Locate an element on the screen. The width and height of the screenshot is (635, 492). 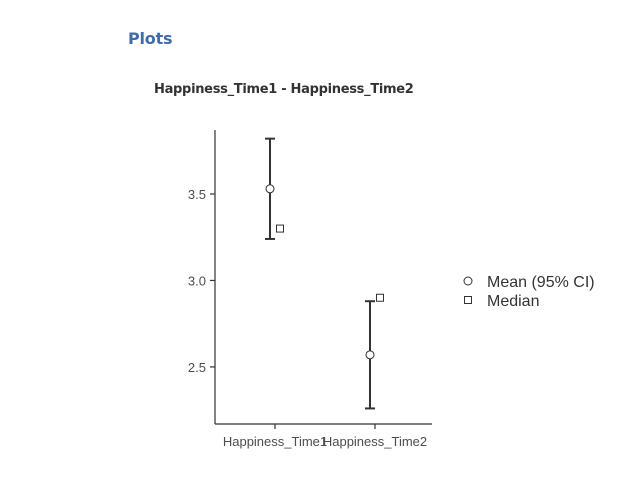
chart-marks is located at coordinates (324, 273).